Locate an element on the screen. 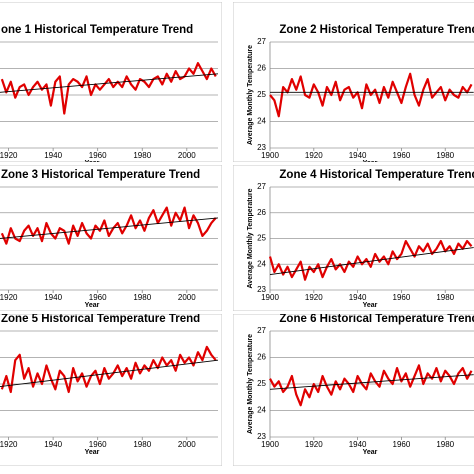 The image size is (474, 474). chart-title: Zone 5 Historical Temperature Trend is located at coordinates (100, 319).